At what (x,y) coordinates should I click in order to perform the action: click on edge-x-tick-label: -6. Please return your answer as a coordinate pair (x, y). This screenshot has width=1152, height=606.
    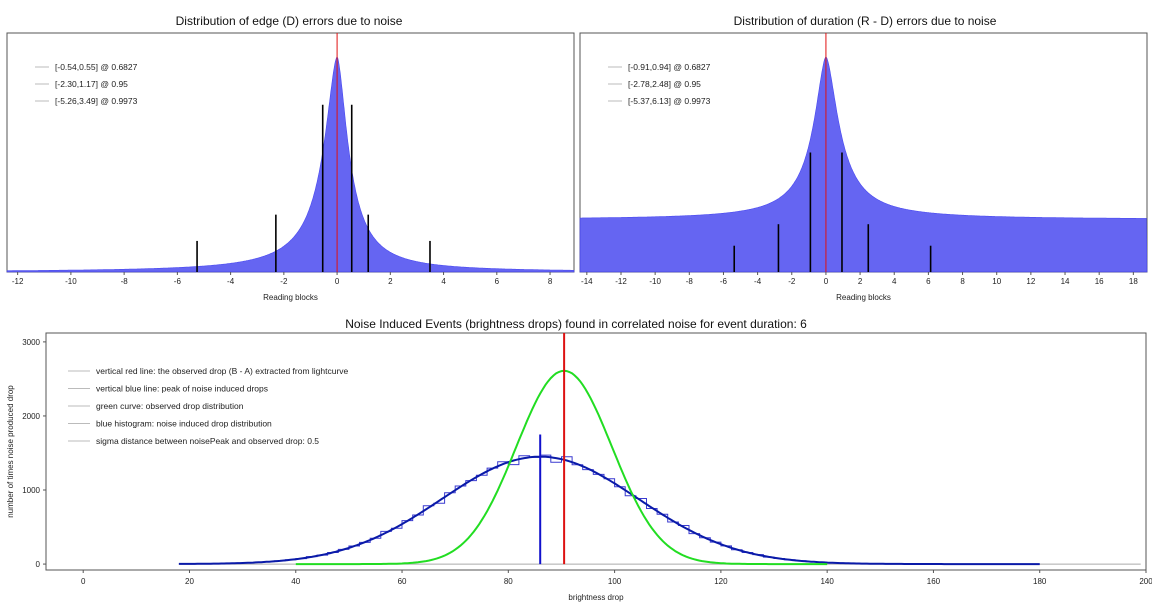
    Looking at the image, I should click on (178, 281).